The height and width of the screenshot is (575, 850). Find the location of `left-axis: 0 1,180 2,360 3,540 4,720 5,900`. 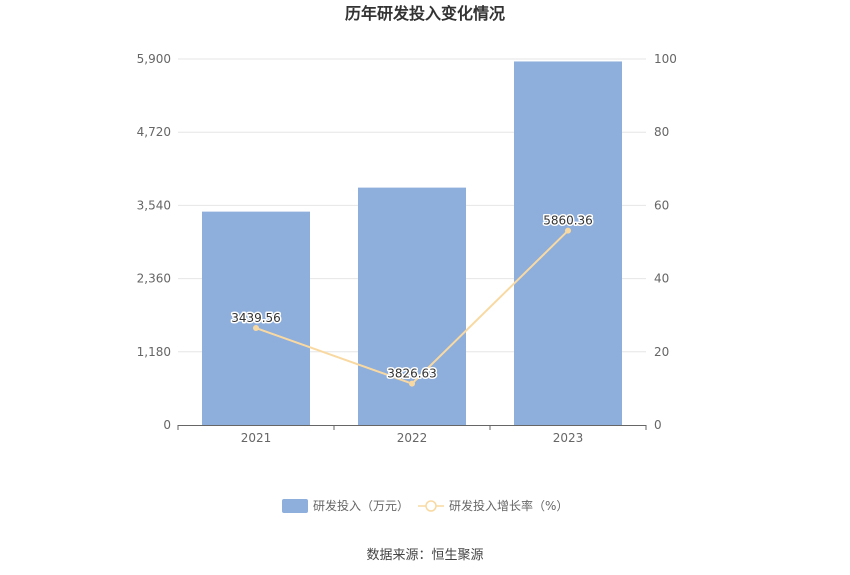

left-axis: 0 1,180 2,360 3,540 4,720 5,900 is located at coordinates (154, 242).